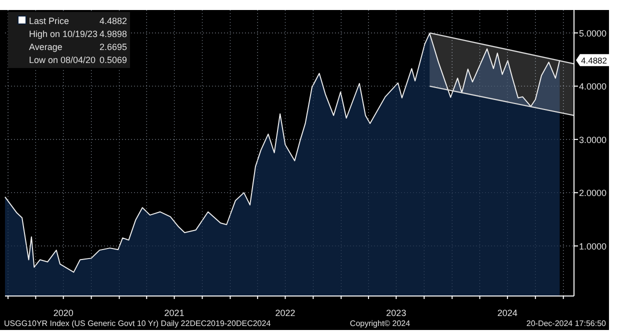 The image size is (617, 335). Describe the element at coordinates (63, 313) in the screenshot. I see `x-tick-label: 2020` at that location.